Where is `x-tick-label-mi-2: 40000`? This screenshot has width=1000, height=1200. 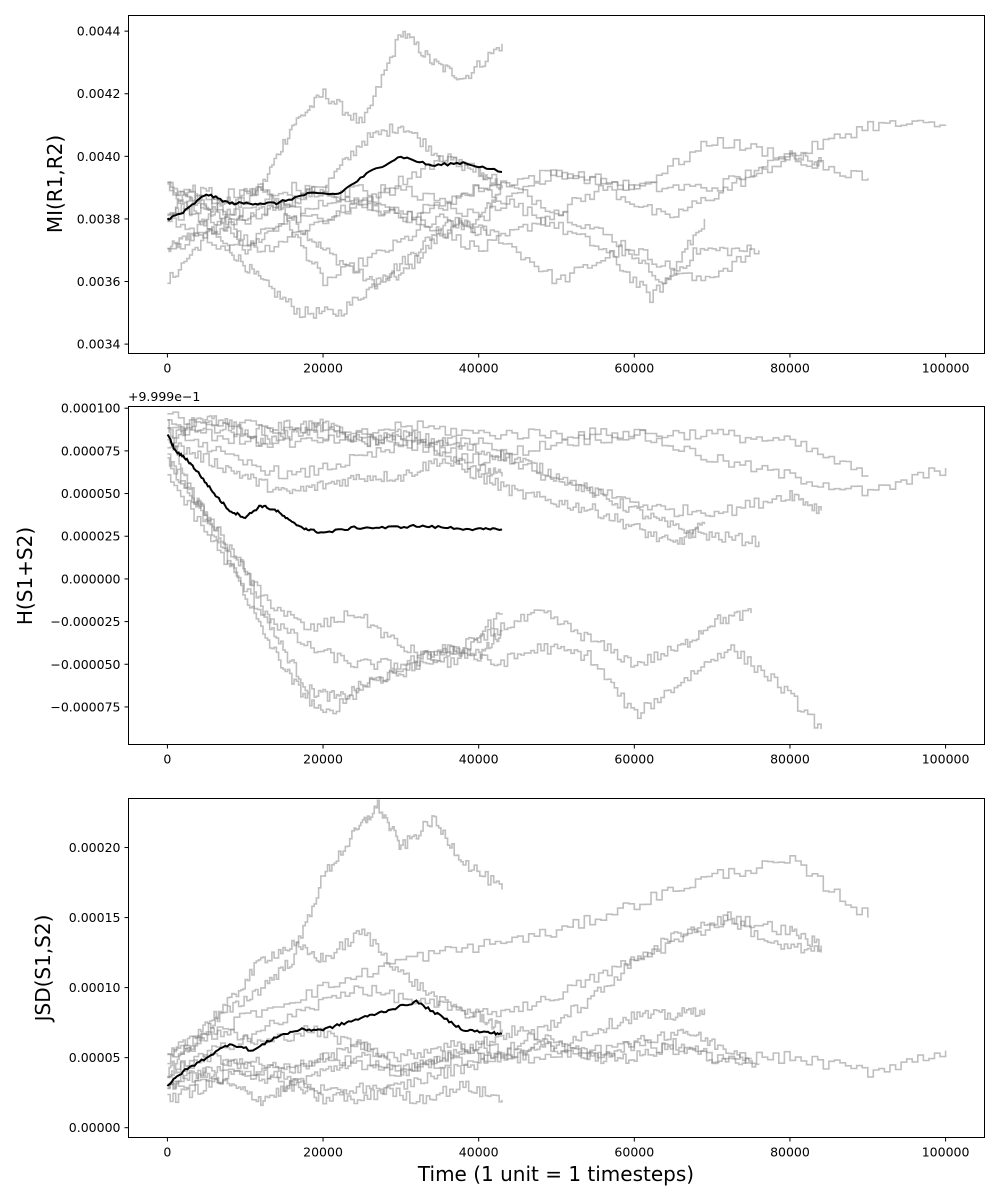 x-tick-label-mi-2: 40000 is located at coordinates (479, 368).